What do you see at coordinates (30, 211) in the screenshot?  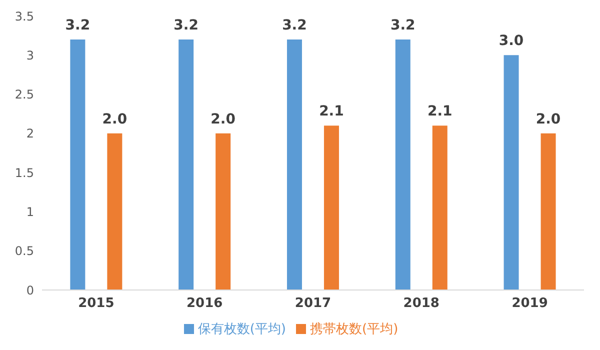 I see `y-tick-label: 1` at bounding box center [30, 211].